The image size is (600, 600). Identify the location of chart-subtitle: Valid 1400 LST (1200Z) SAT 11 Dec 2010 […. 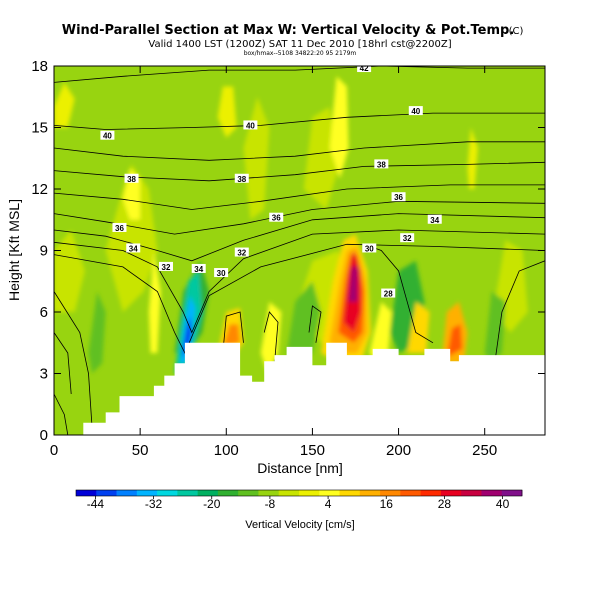
(299, 44).